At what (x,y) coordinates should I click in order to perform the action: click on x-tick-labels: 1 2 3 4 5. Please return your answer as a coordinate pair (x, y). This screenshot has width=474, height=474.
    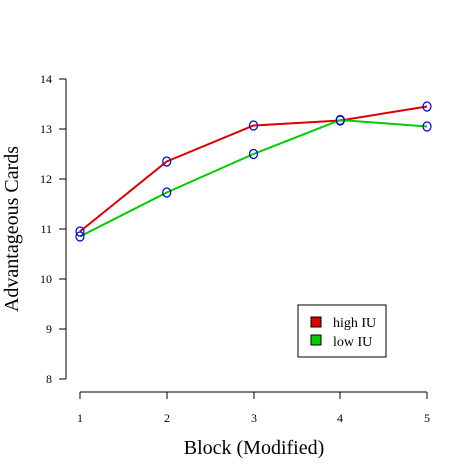
    Looking at the image, I should click on (253, 418).